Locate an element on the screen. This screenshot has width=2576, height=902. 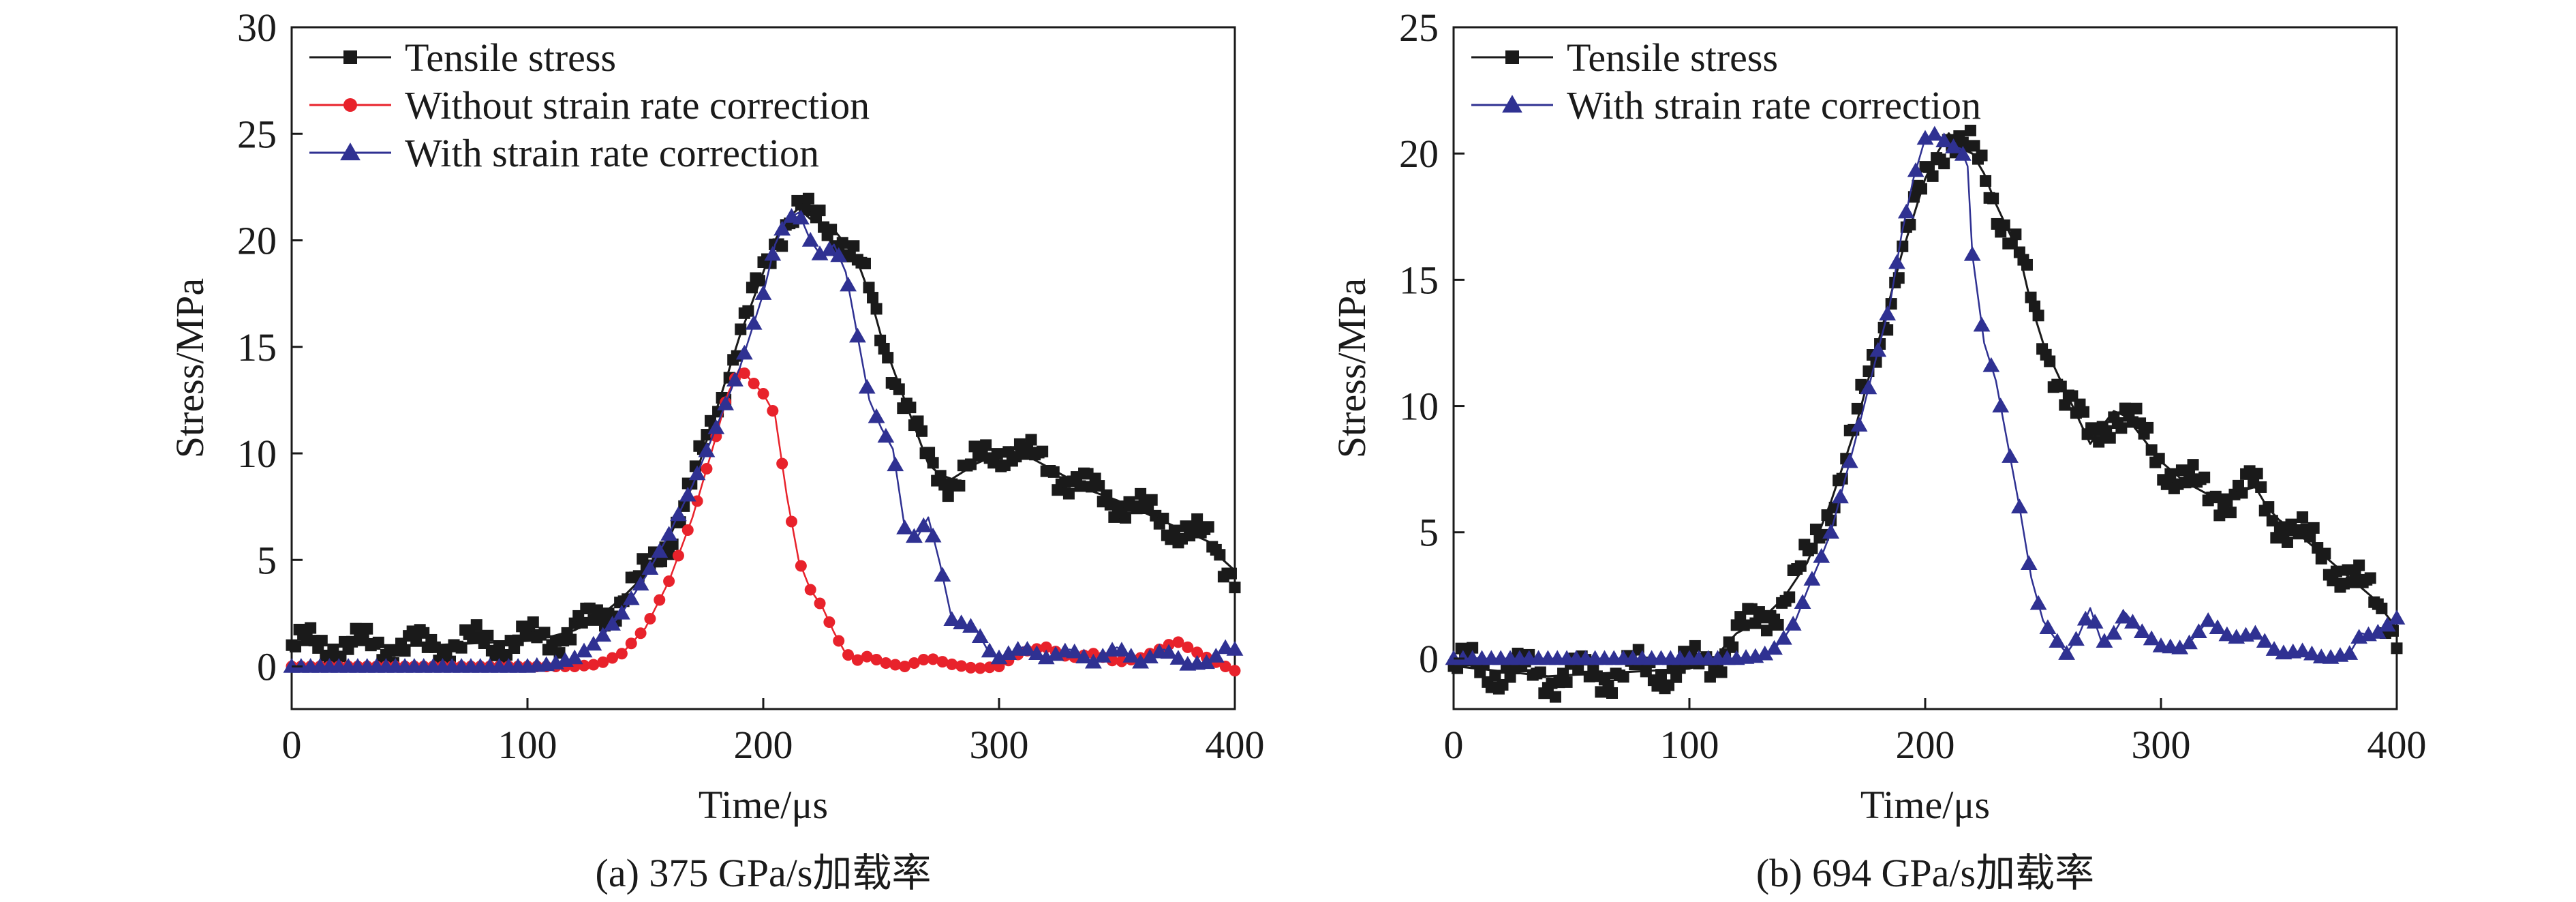
legend-label: Tensile stress is located at coordinates (1673, 58).